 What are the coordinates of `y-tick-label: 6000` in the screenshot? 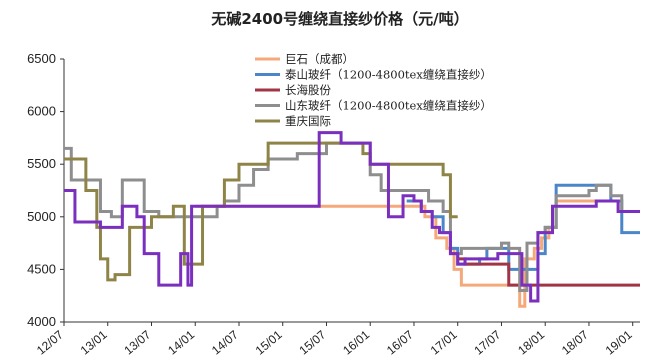 It's located at (41, 111).